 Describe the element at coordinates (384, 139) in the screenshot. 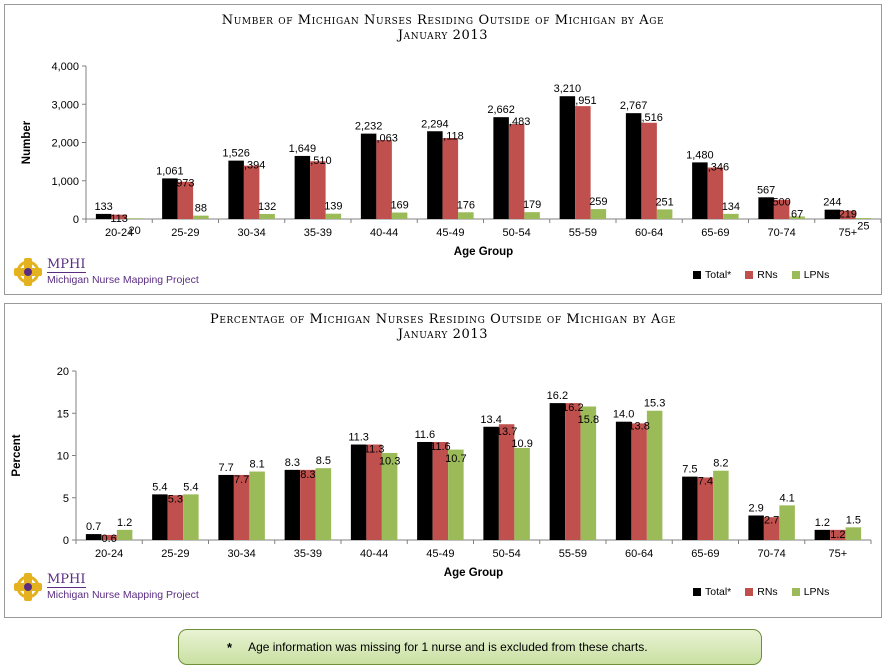

I see `data-label-rns: 2,063` at that location.